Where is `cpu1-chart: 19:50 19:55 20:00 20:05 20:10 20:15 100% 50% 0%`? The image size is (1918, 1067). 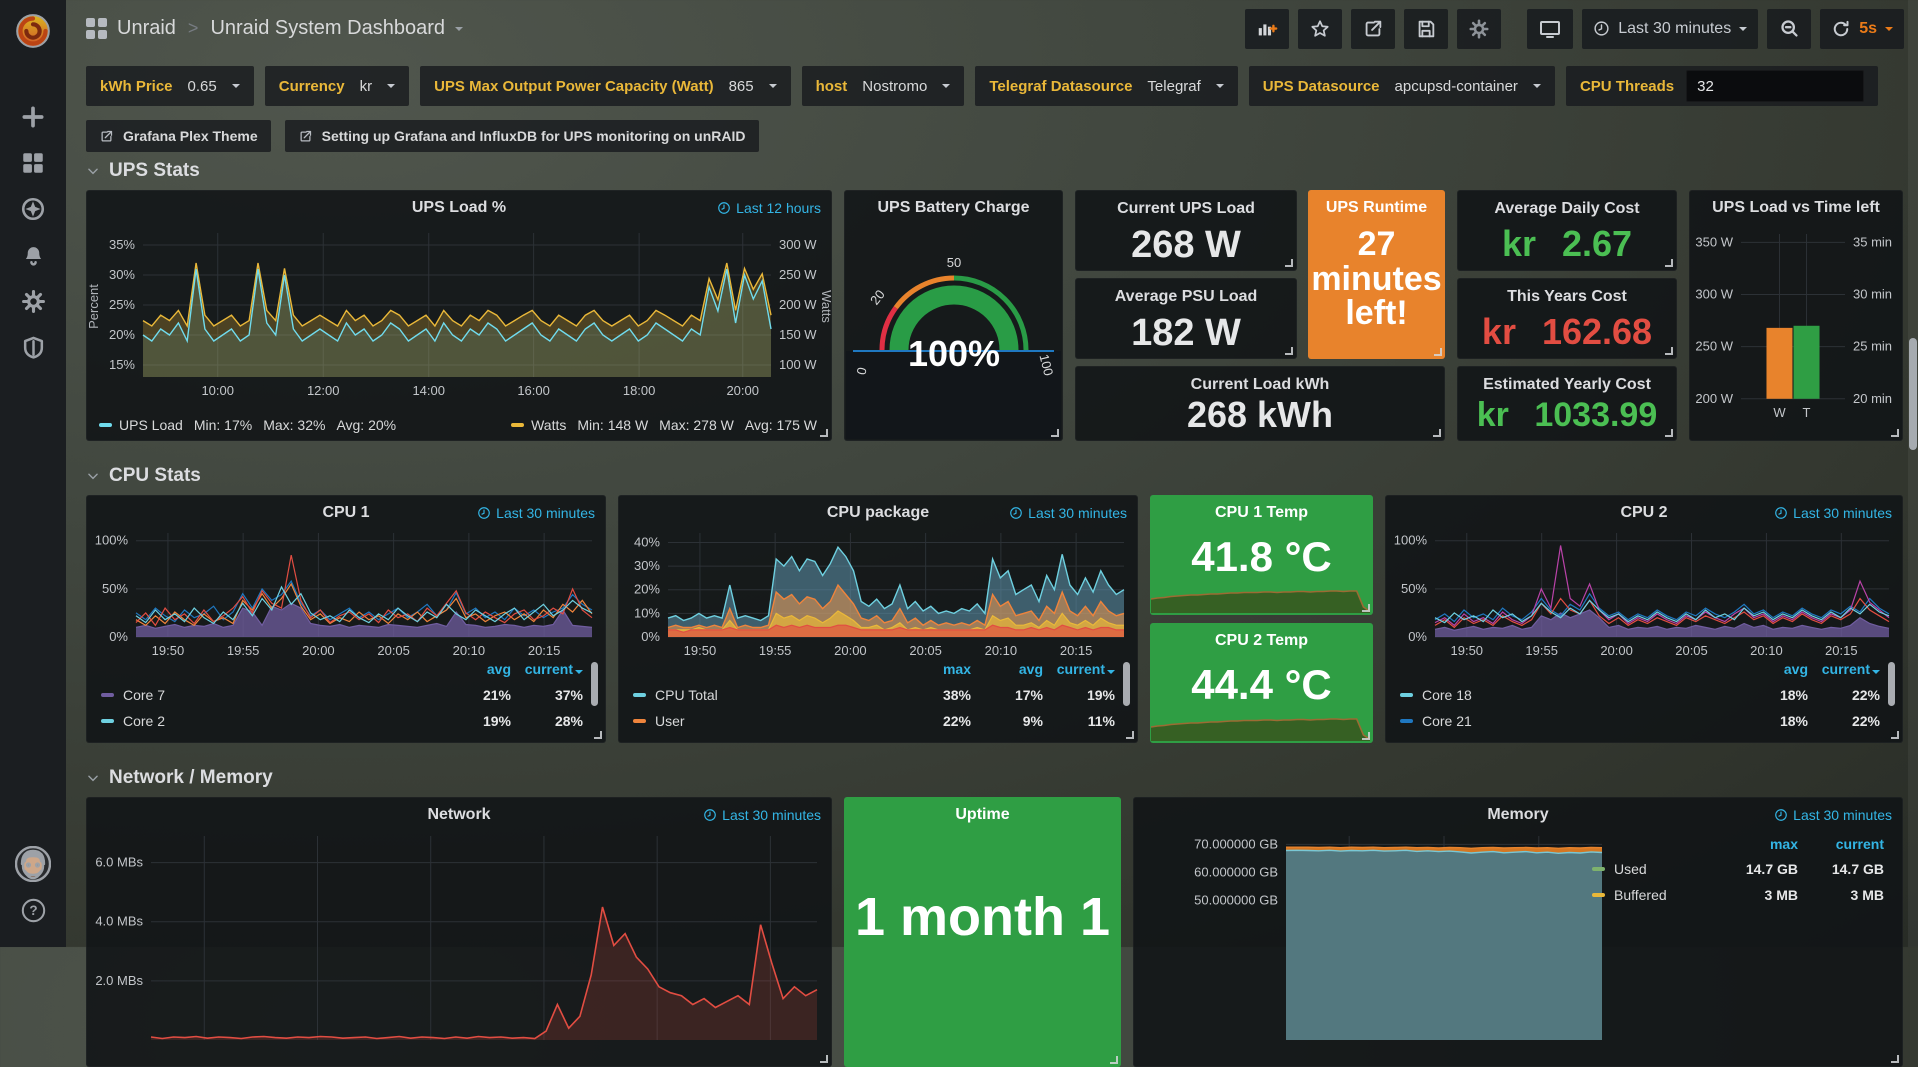 cpu1-chart: 19:50 19:55 20:00 20:05 20:10 20:15 100% 50% 0% is located at coordinates (346, 594).